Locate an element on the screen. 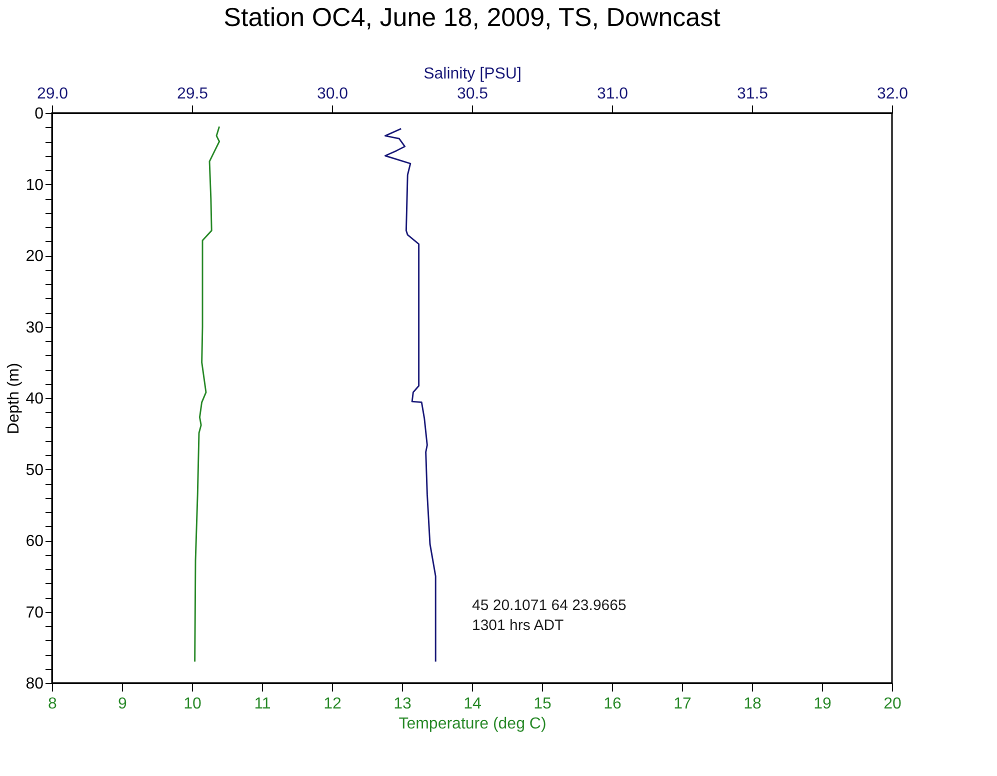 This screenshot has width=997, height=776. y-tick-label: 20 is located at coordinates (35, 256).